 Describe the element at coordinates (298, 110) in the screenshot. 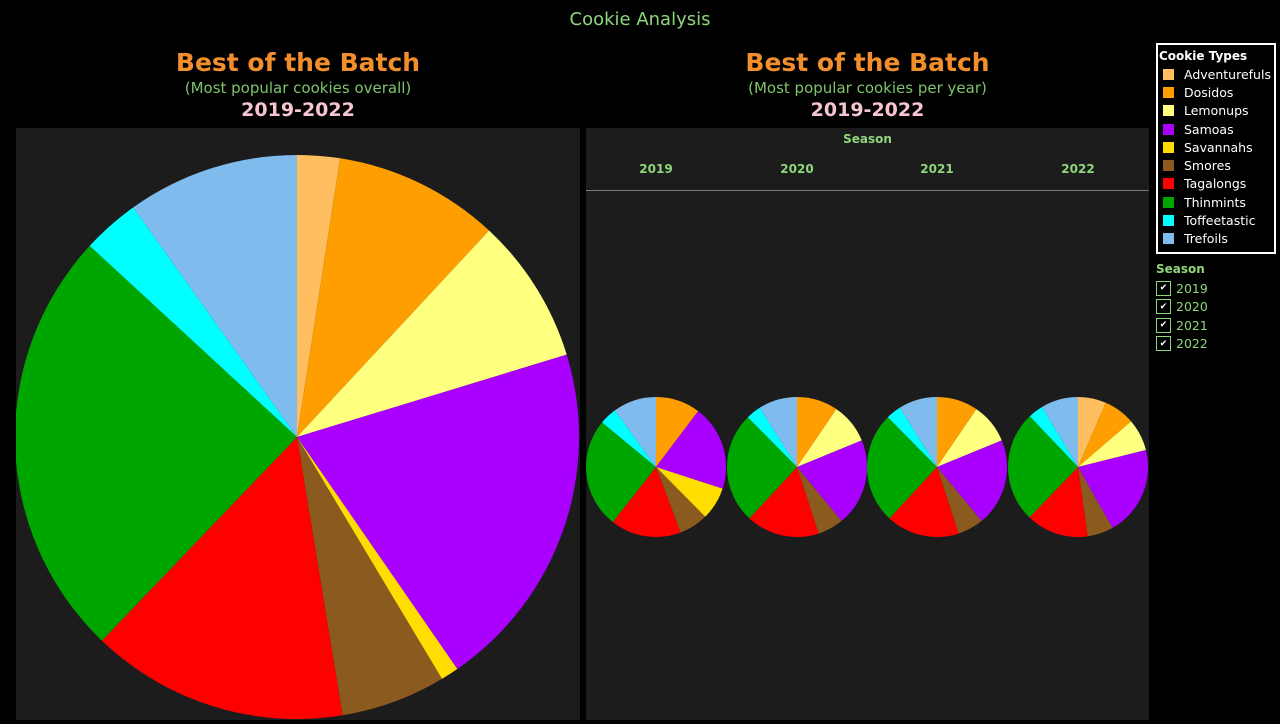

I see `overall-years: 2019-2022` at that location.